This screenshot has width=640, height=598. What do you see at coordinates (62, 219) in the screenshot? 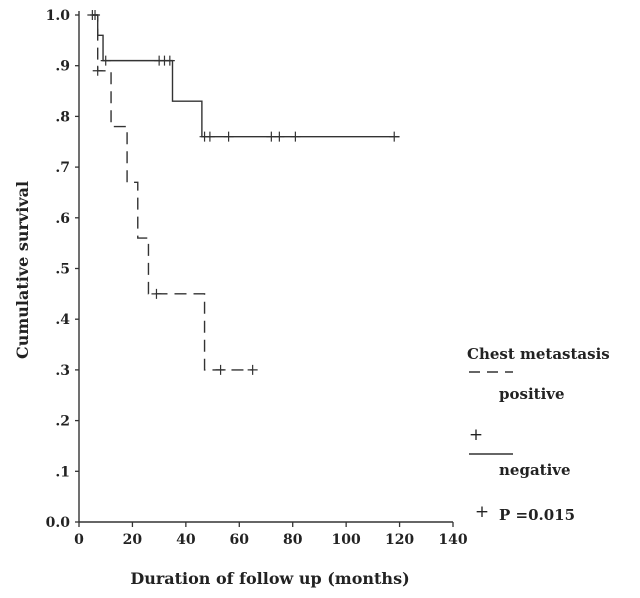
I see `y-tick-label: .6` at bounding box center [62, 219].